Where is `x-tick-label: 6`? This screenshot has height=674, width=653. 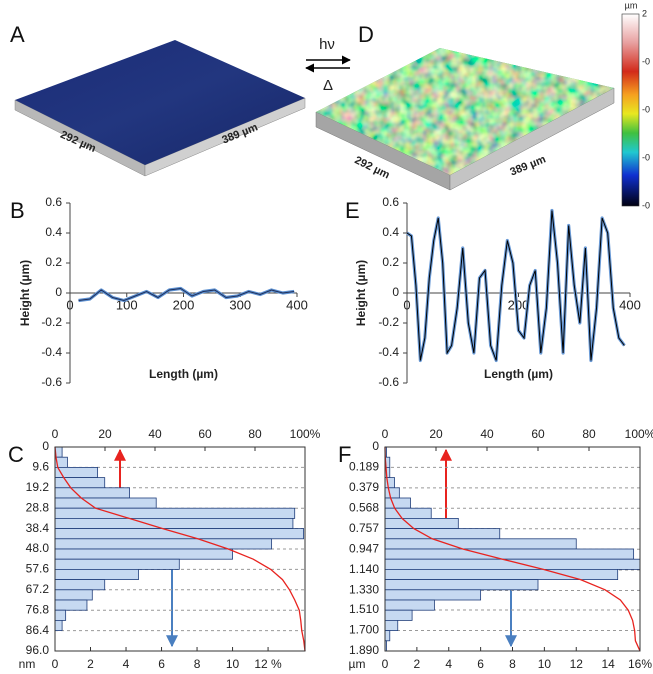 x-tick-label: 6 is located at coordinates (161, 664).